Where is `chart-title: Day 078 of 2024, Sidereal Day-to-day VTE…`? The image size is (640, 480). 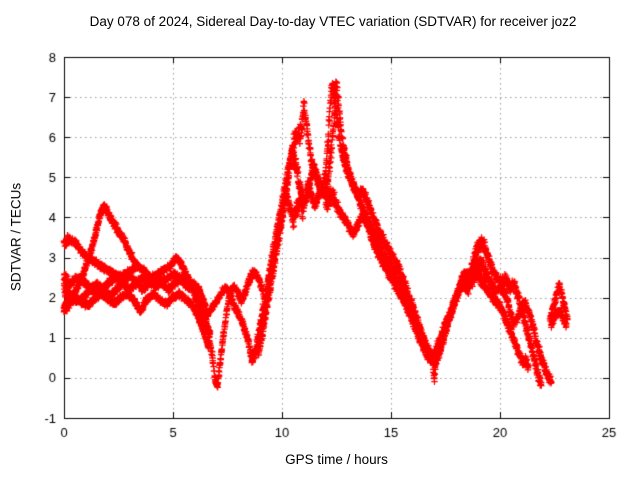
chart-title: Day 078 of 2024, Sidereal Day-to-day VTE… is located at coordinates (333, 21).